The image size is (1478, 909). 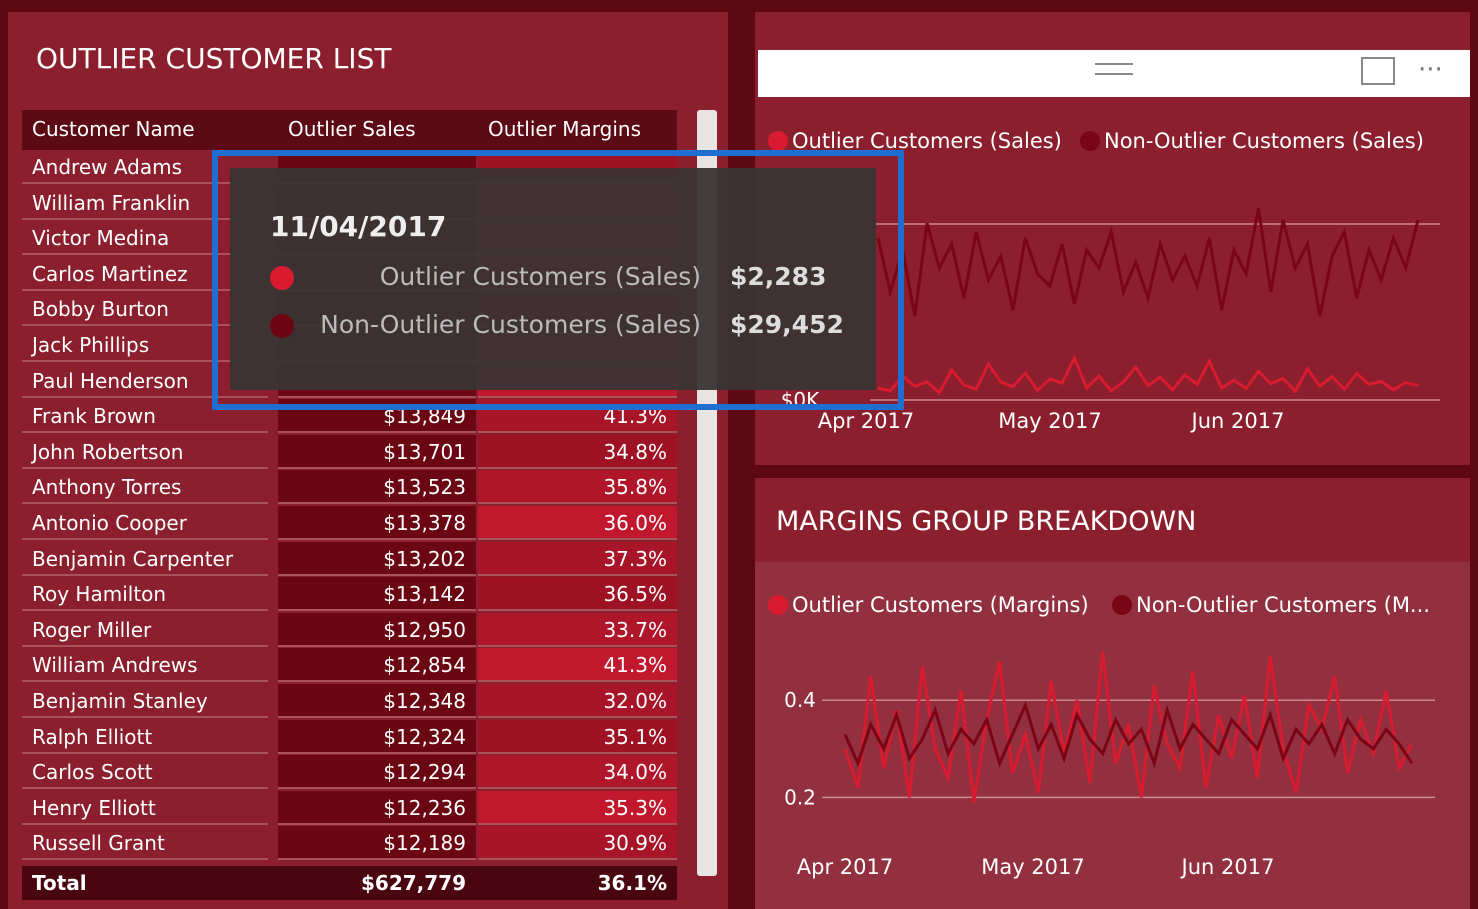 What do you see at coordinates (145, 665) in the screenshot?
I see `row-name: William Andrews` at bounding box center [145, 665].